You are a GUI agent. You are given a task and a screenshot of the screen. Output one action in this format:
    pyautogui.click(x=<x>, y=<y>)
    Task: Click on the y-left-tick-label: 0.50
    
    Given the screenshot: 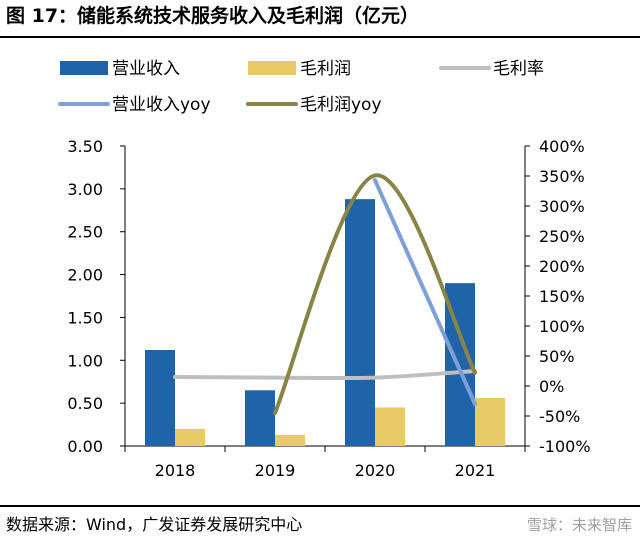 What is the action you would take?
    pyautogui.click(x=85, y=403)
    